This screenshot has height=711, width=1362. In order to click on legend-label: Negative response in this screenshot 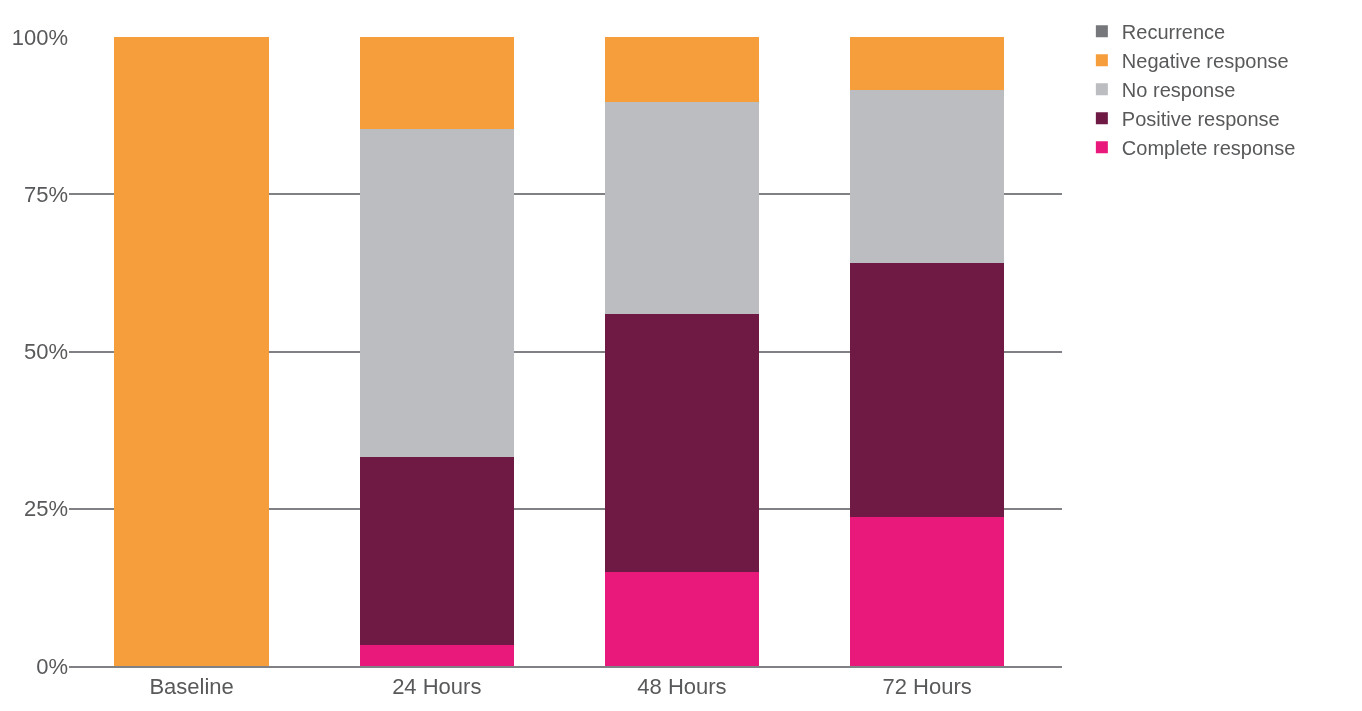, I will do `click(1205, 61)`.